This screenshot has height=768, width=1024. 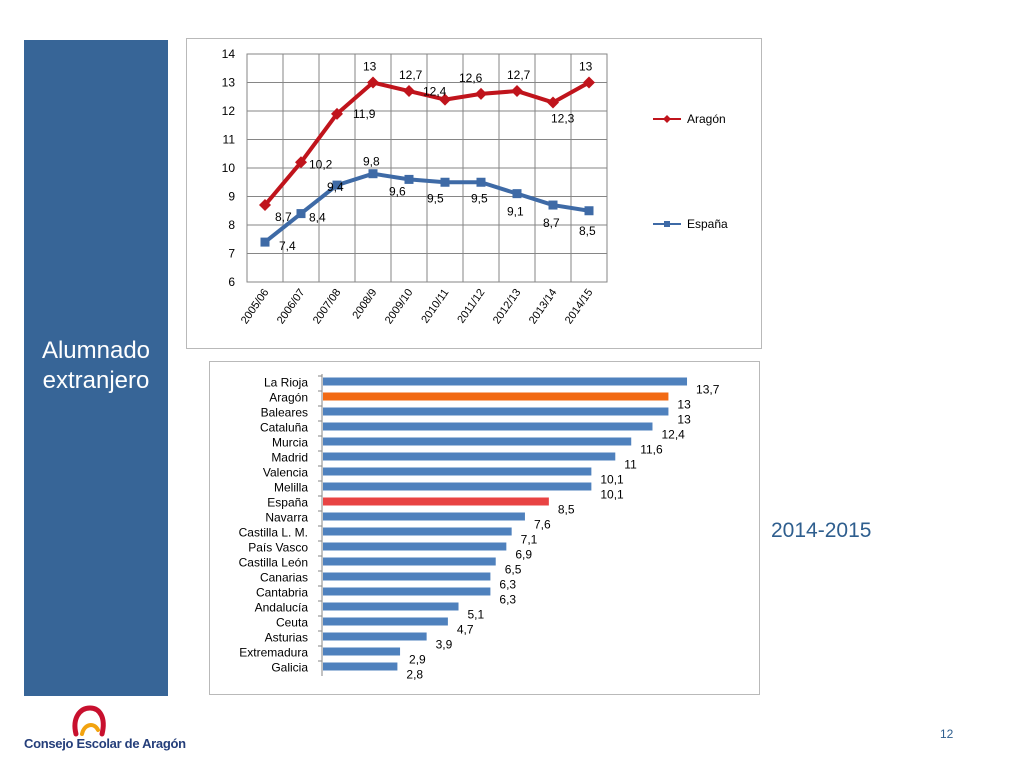 I want to click on series-line-espana, so click(x=426, y=207).